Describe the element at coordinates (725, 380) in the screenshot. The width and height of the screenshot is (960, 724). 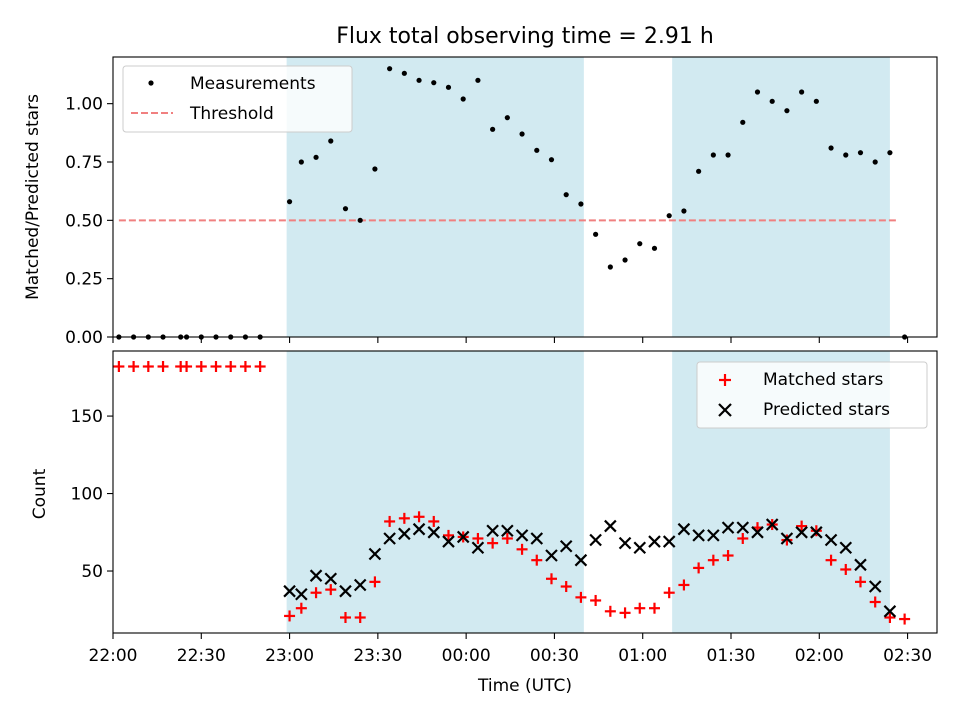
I see `legend-marker-matched` at that location.